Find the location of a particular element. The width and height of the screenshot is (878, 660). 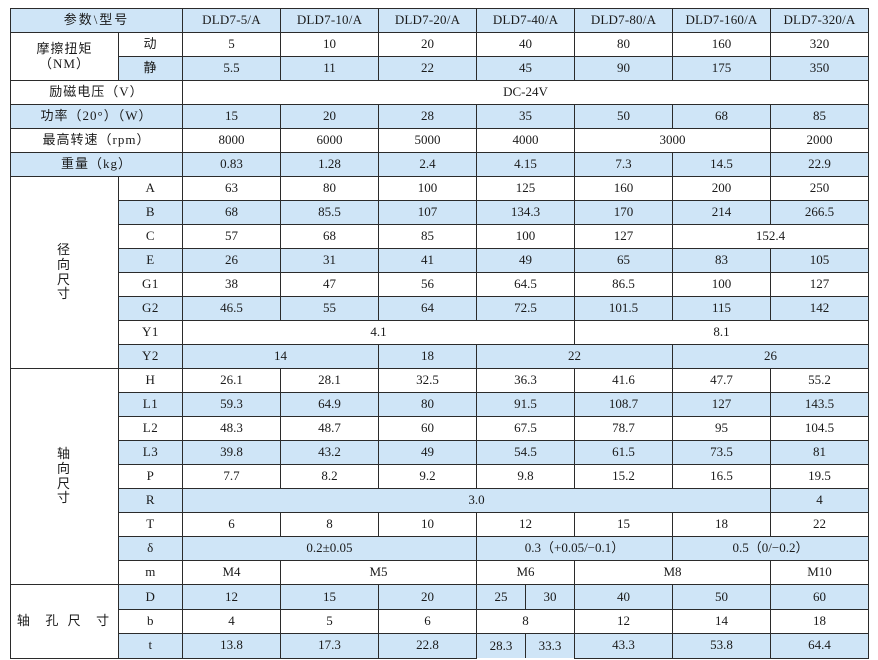

row-dim-E: E 26 31 41 49 65 83 105 is located at coordinates (440, 260).